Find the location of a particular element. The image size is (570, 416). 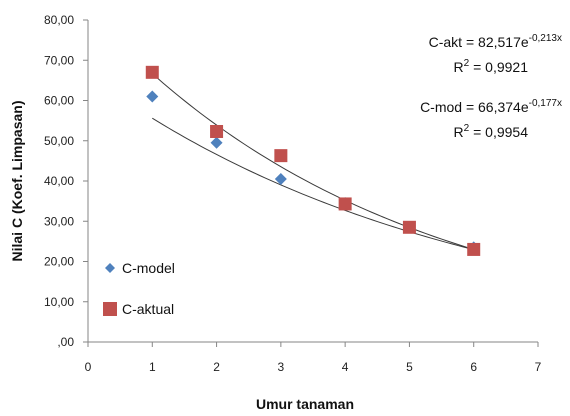

trend-equation-akt: C-akt = 82,517e-0,213x is located at coordinates (495, 41).